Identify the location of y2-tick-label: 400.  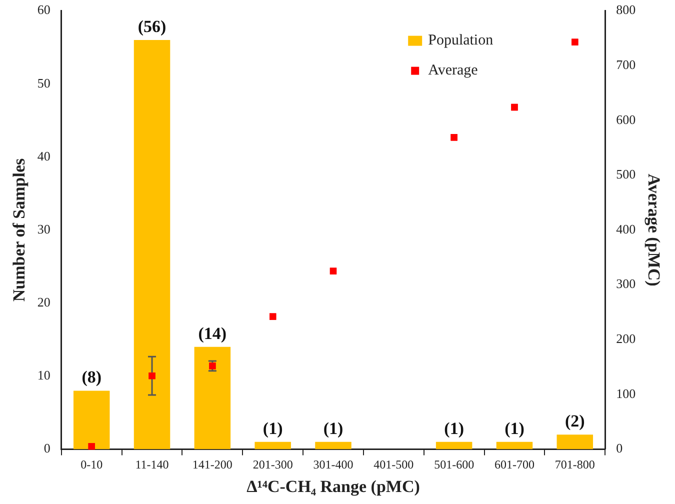
(626, 228).